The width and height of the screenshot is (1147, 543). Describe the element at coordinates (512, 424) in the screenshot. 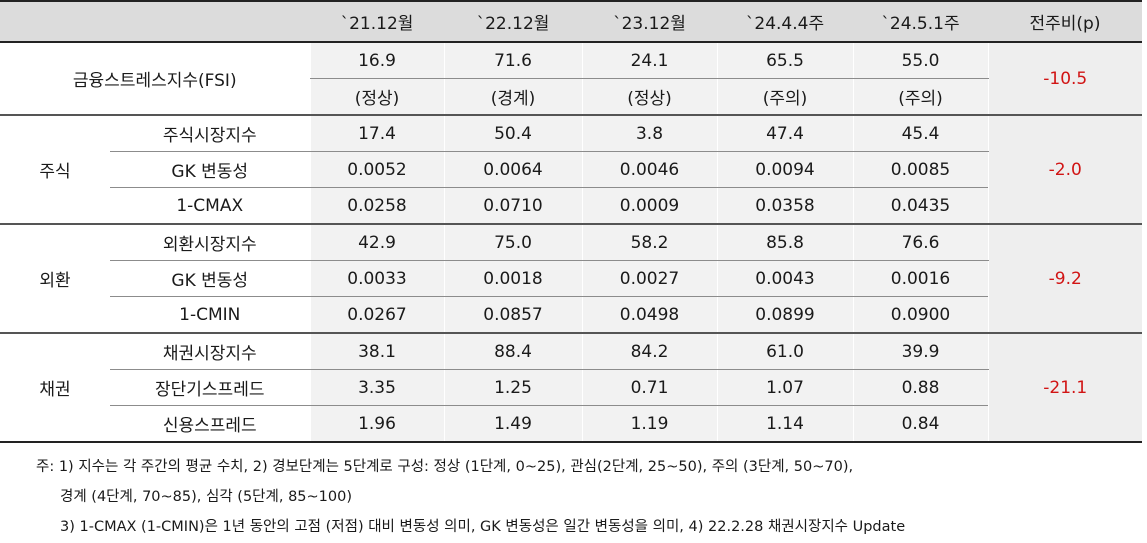

I see `cell-value: 1.49` at that location.